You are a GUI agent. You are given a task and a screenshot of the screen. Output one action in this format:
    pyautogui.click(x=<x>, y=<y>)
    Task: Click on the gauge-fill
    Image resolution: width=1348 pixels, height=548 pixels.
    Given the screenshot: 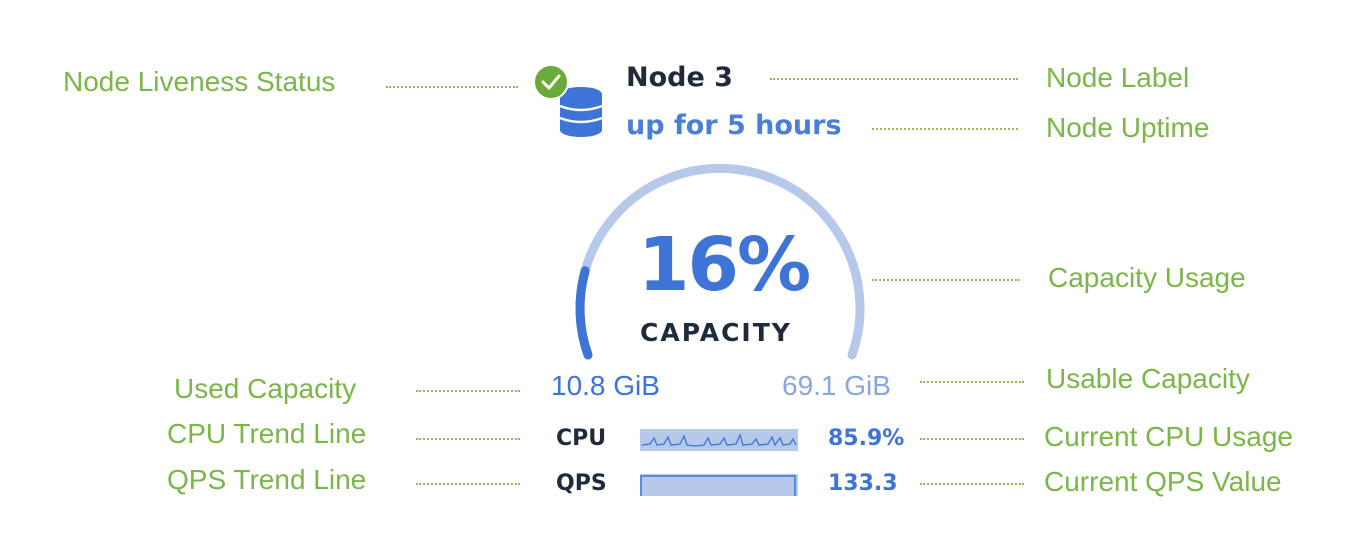 What is the action you would take?
    pyautogui.click(x=720, y=261)
    